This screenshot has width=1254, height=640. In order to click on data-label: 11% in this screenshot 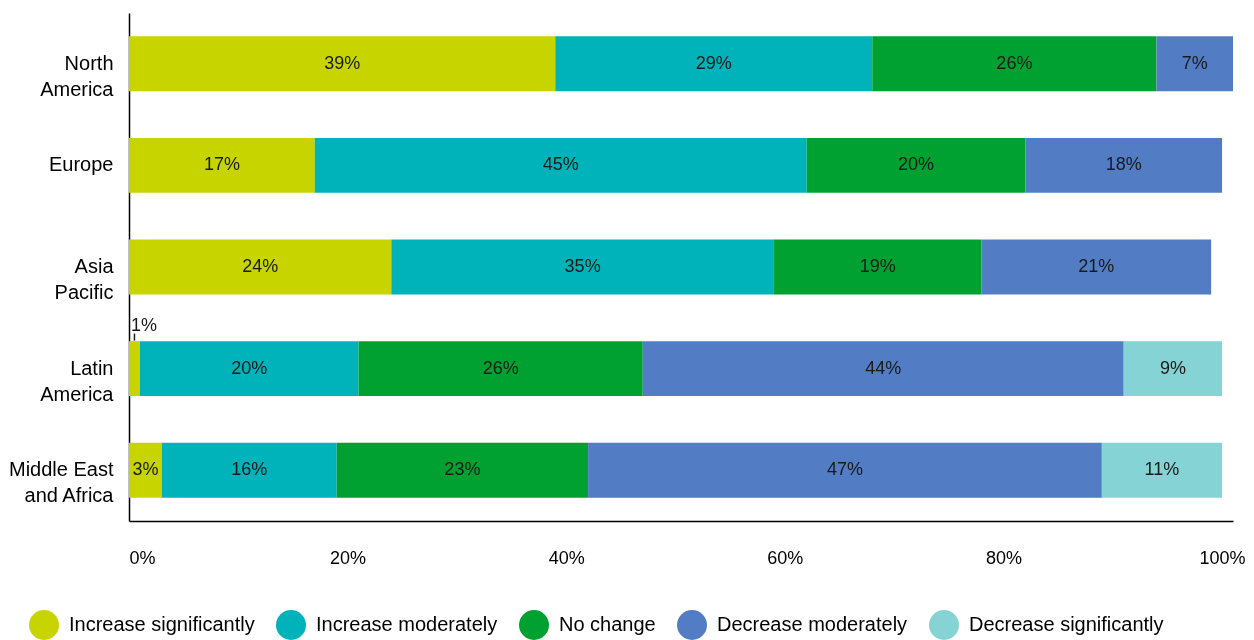, I will do `click(1162, 469)`.